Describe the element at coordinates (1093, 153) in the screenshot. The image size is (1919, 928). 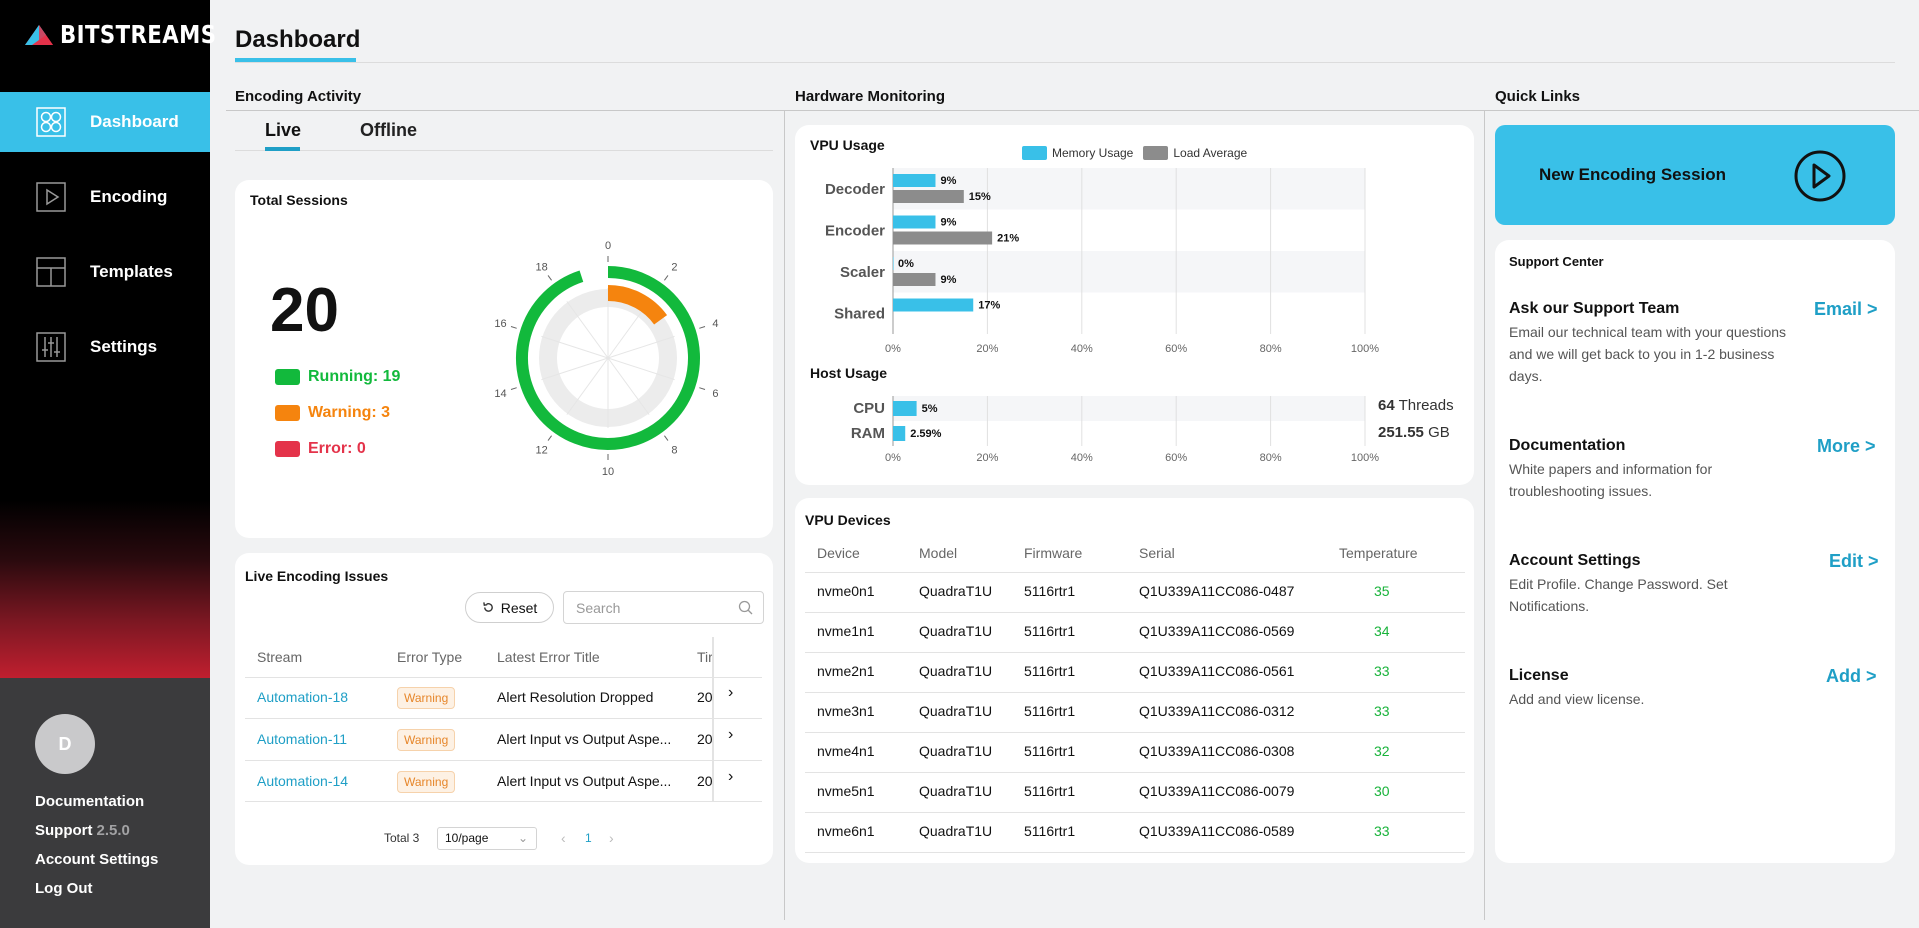
I see `legend-memory-label: Memory Usage` at that location.